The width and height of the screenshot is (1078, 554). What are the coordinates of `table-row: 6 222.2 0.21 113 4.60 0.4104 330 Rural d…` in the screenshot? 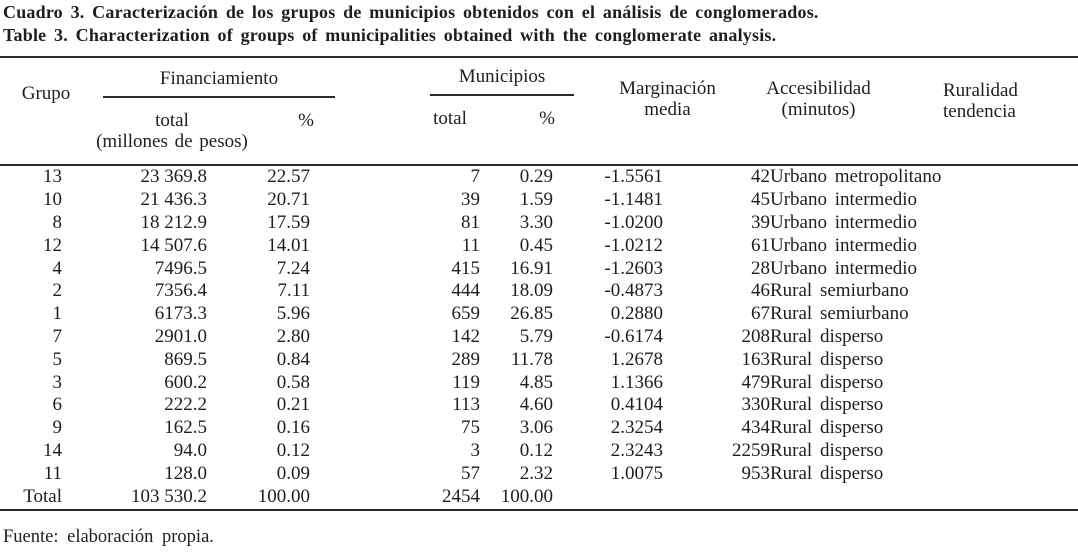 It's located at (539, 405).